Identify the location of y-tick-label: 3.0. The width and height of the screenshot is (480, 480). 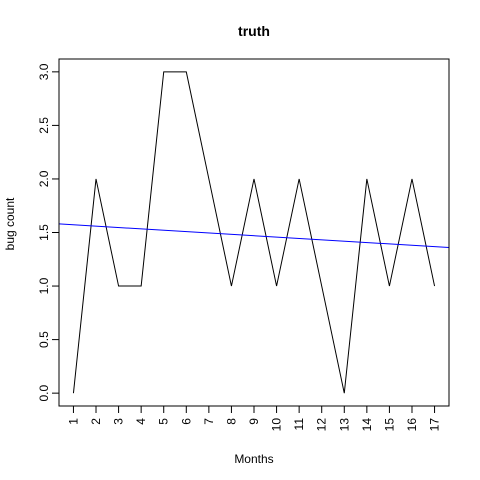
(44, 71).